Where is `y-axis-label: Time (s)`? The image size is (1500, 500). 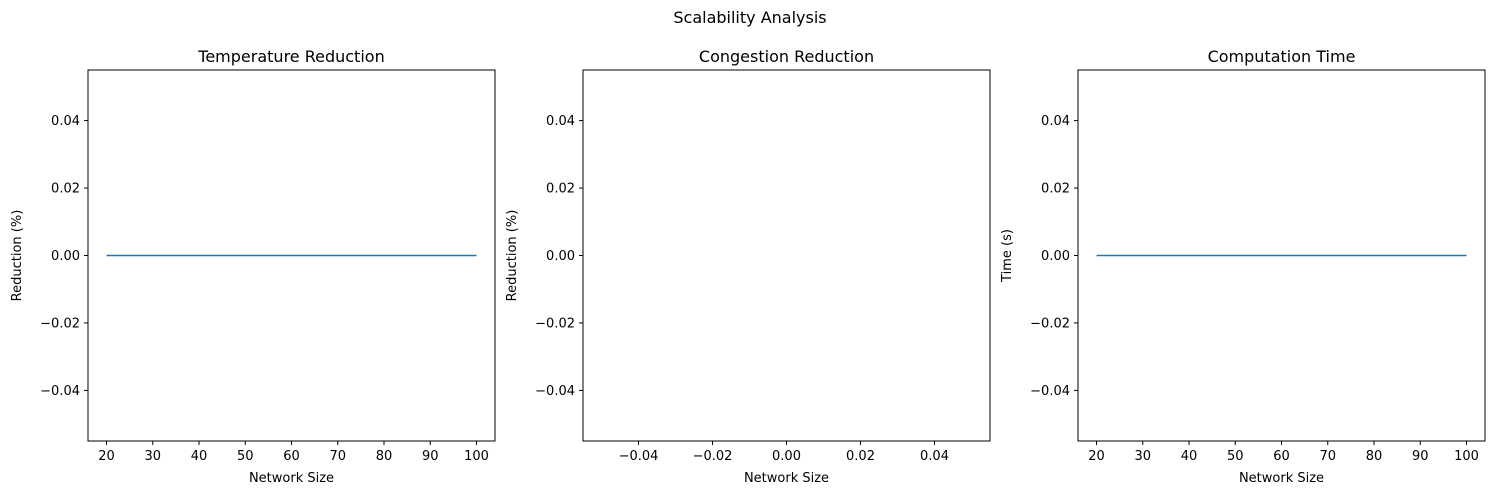
y-axis-label: Time (s) is located at coordinates (1007, 256).